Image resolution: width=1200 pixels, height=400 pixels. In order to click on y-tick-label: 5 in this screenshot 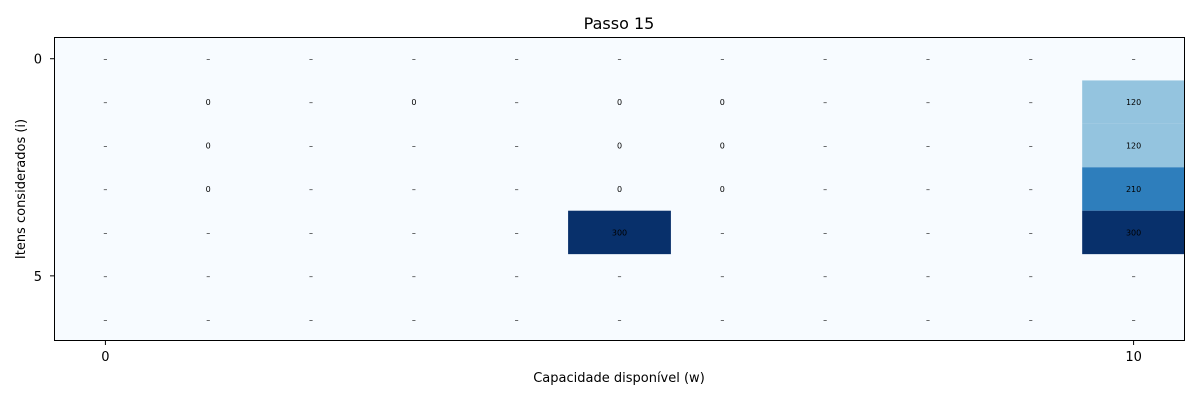, I will do `click(38, 277)`.